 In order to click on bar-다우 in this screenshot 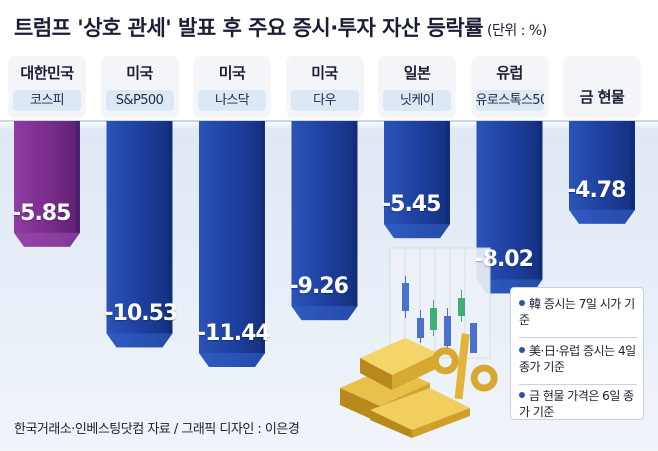, I will do `click(324, 221)`.